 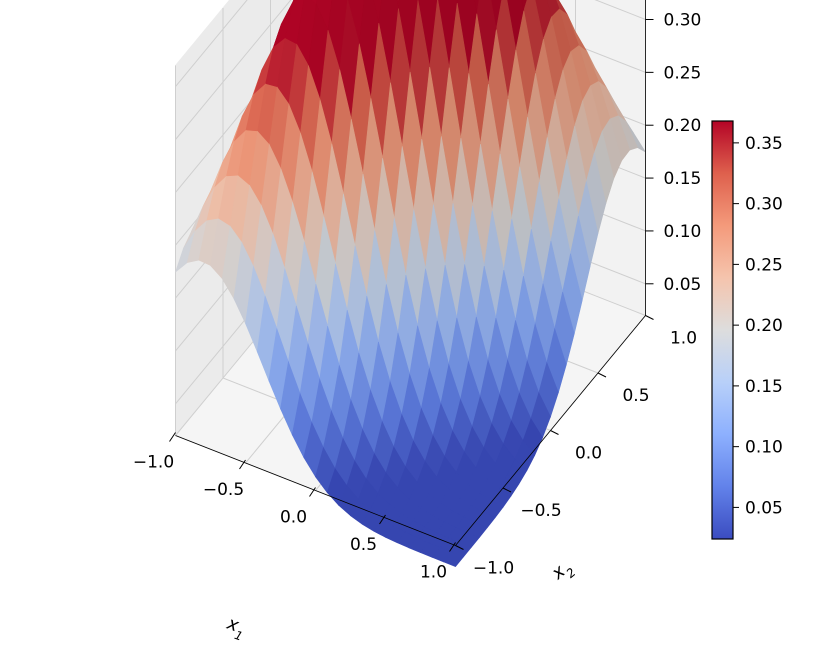 What do you see at coordinates (588, 454) in the screenshot?
I see `y-tick-label: 0.0` at bounding box center [588, 454].